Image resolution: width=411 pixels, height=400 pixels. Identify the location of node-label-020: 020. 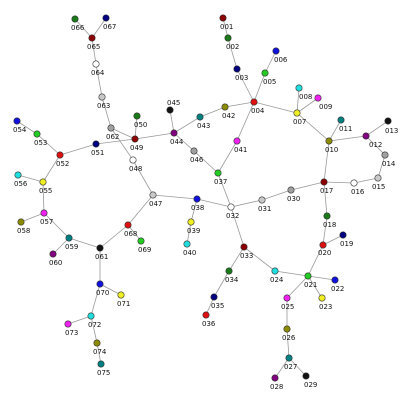
(324, 253).